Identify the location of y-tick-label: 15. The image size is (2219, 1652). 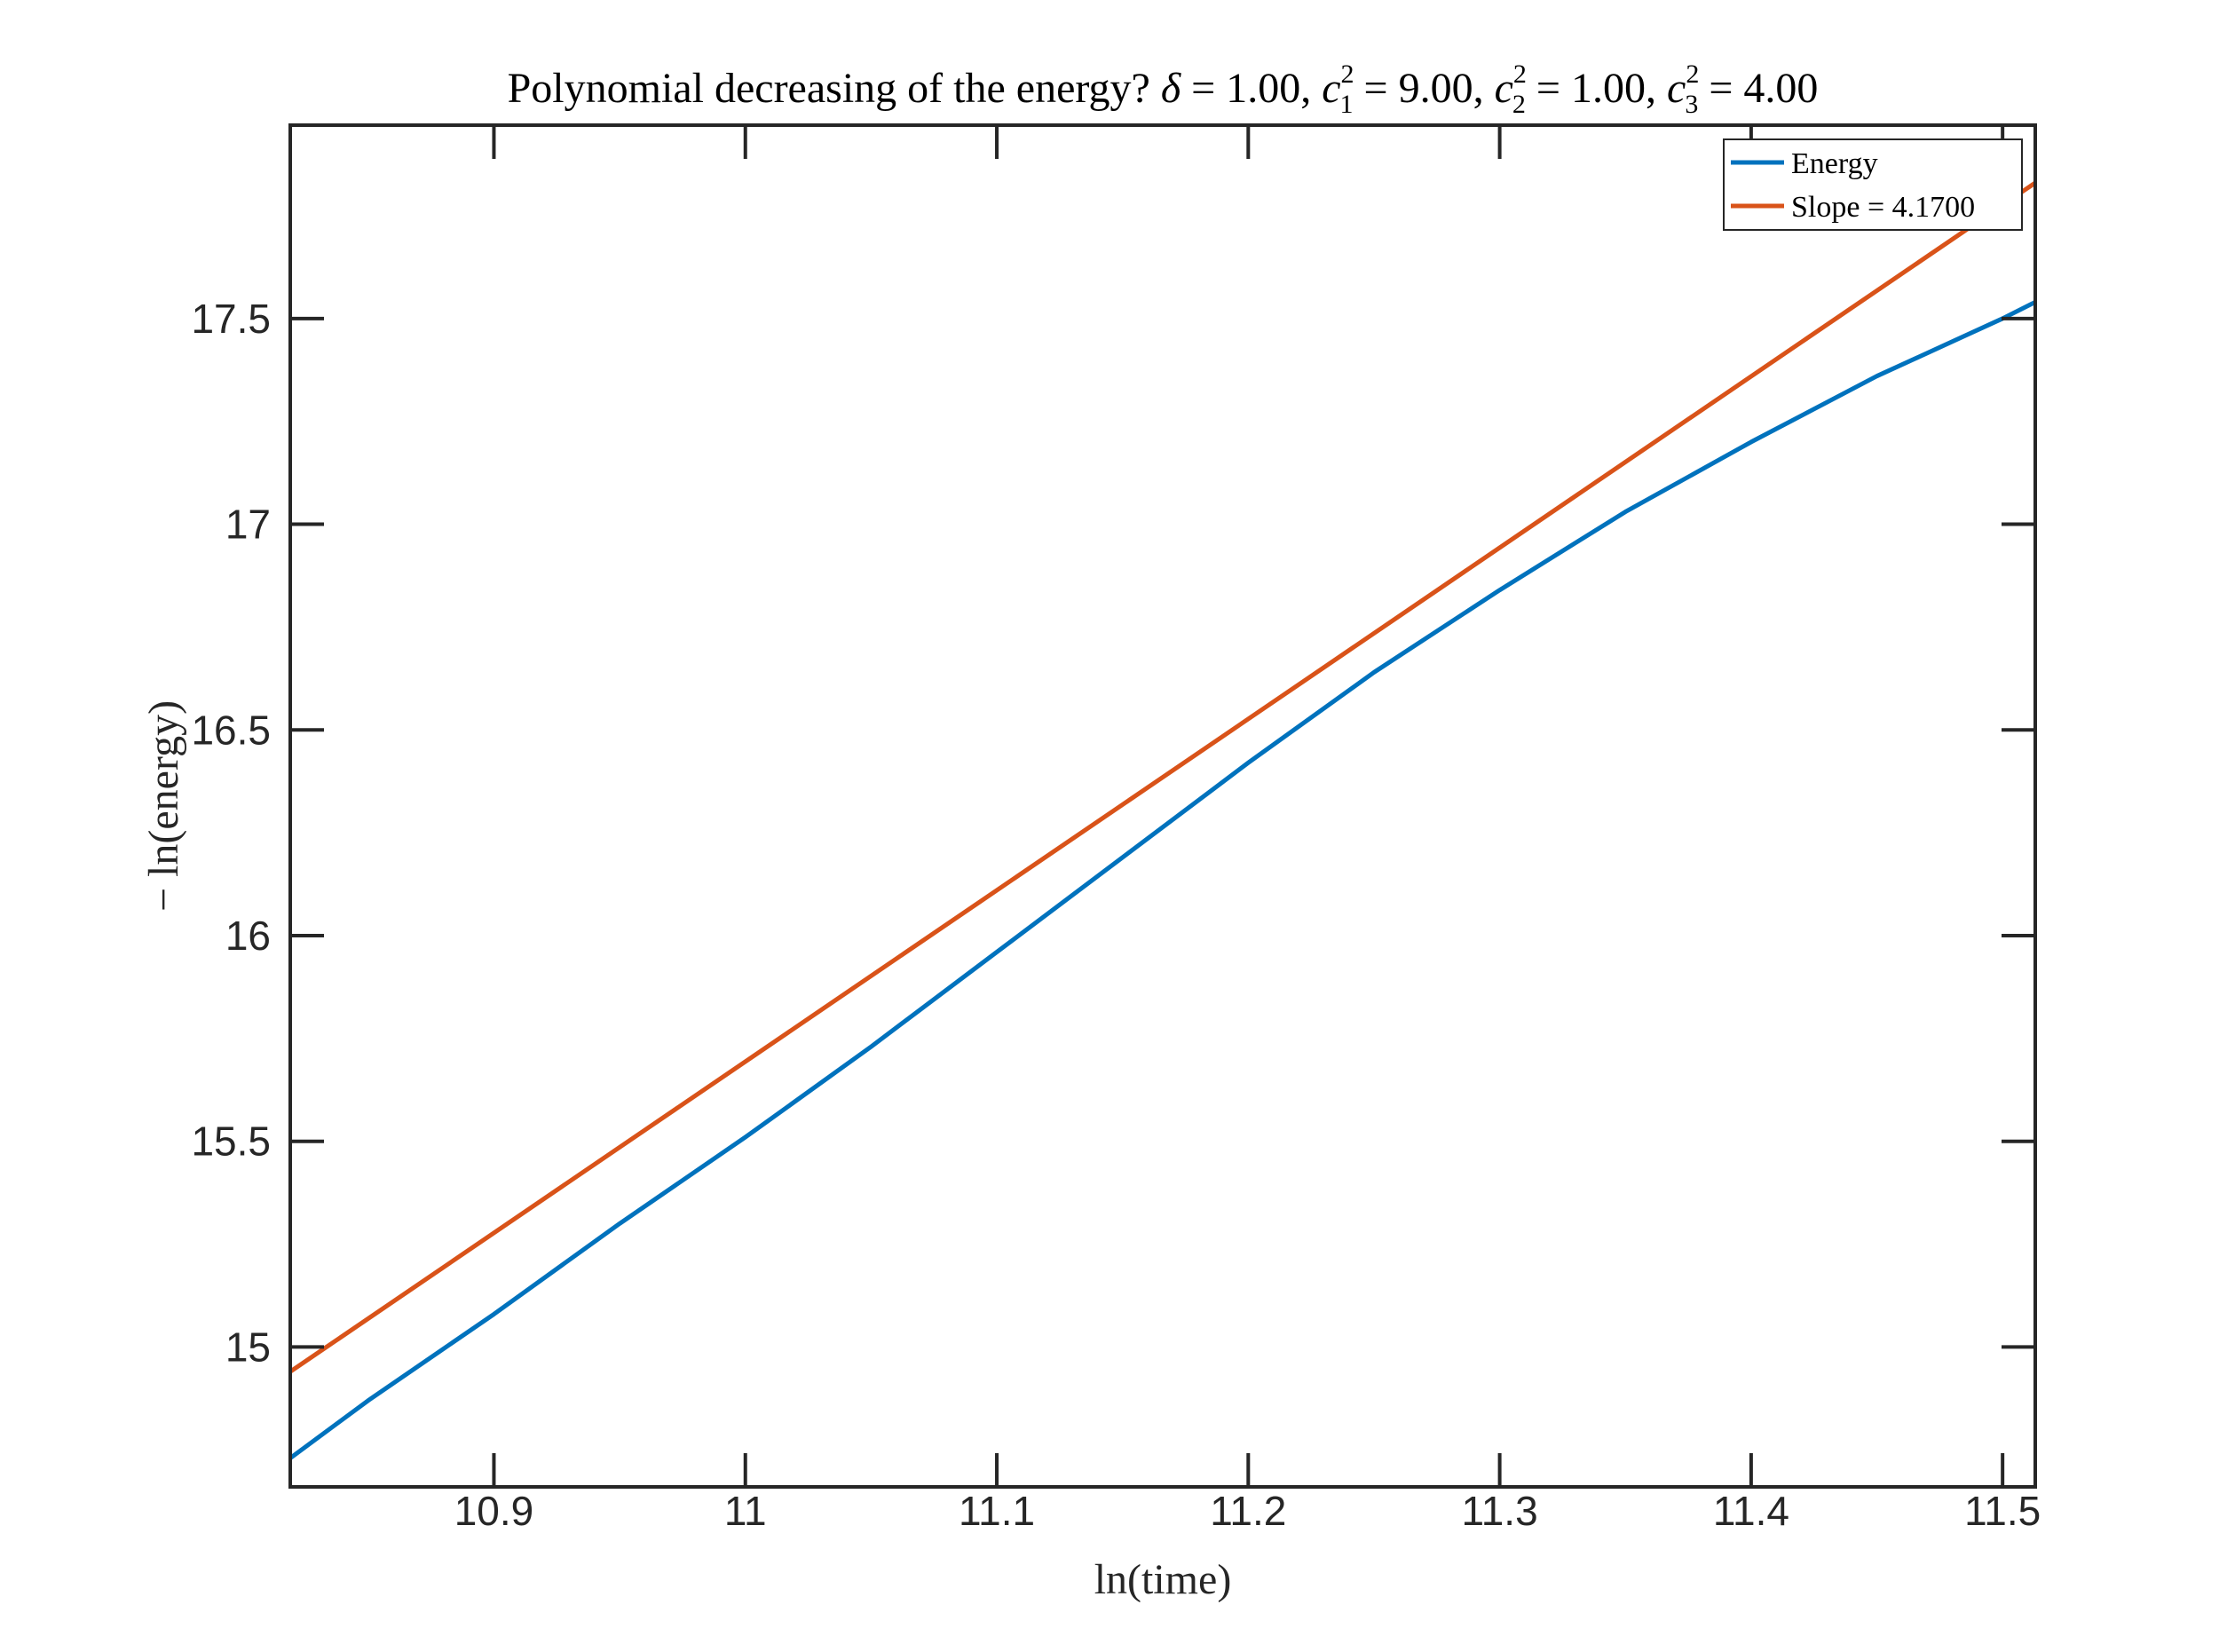
(248, 1347).